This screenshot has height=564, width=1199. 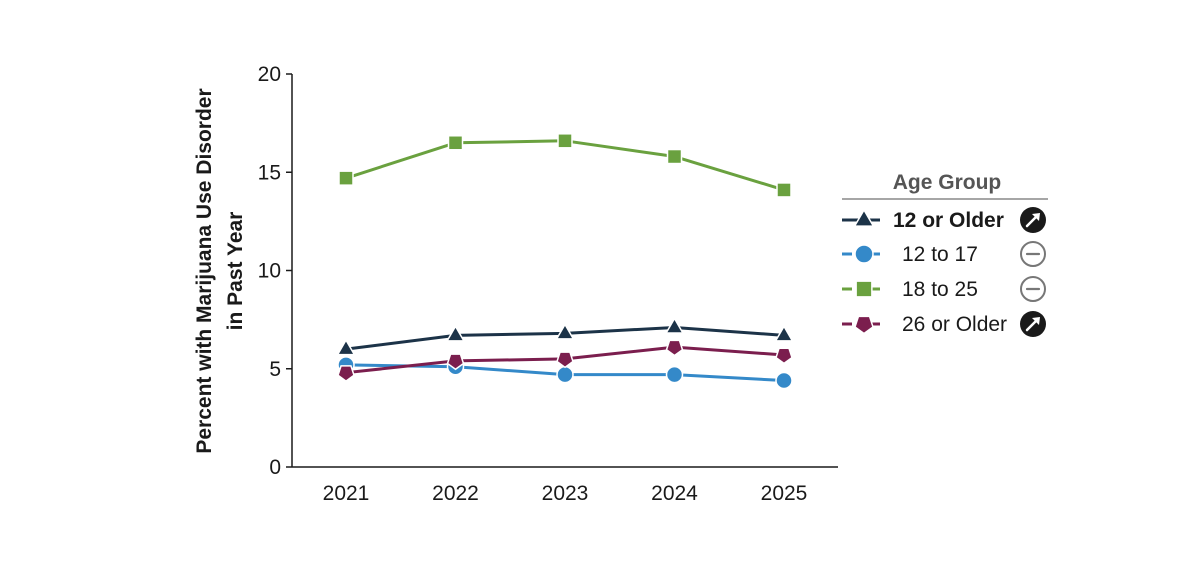 I want to click on x-tick-label: 2025, so click(x=784, y=493).